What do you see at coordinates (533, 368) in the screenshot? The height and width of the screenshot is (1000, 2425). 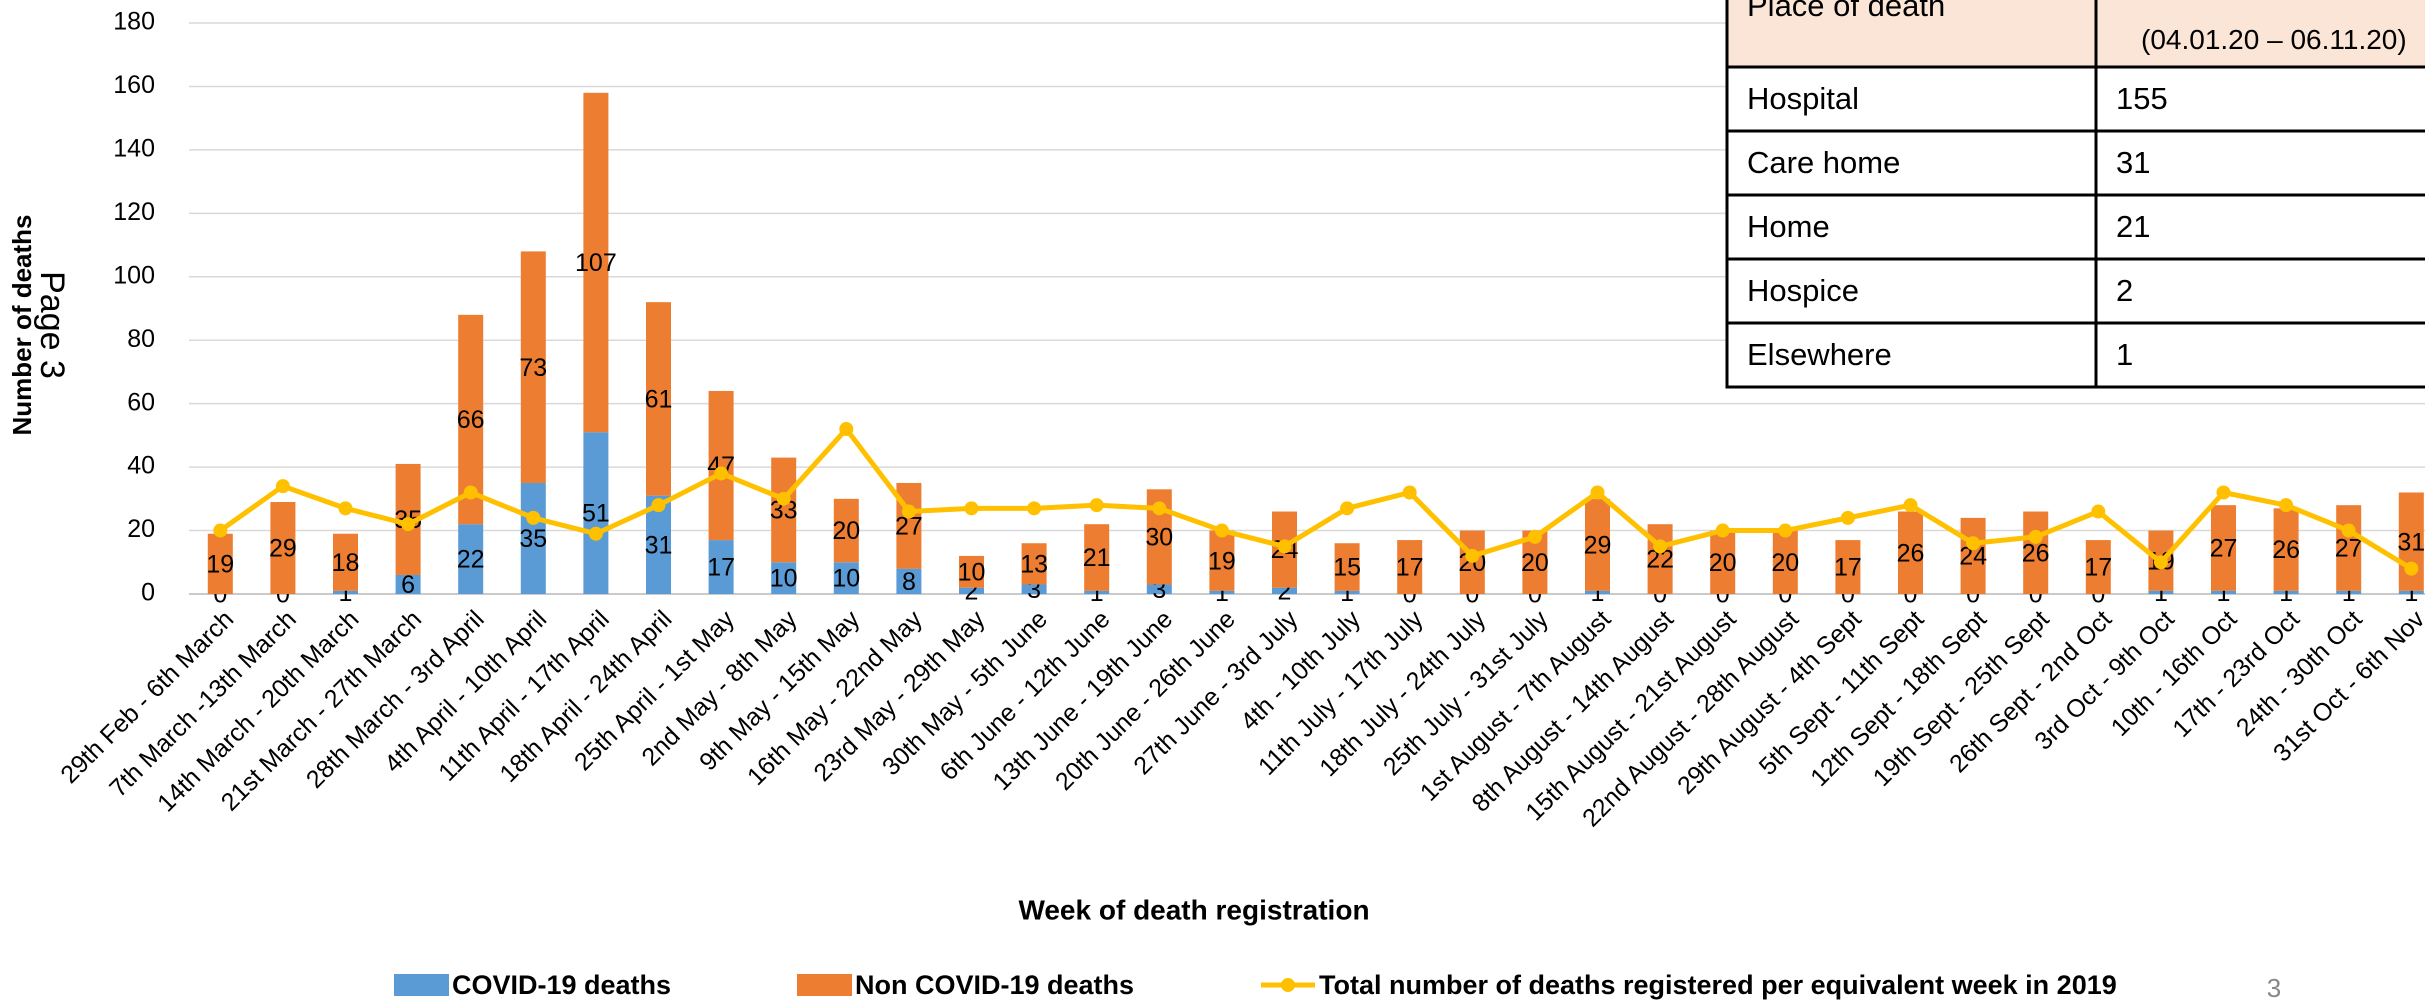 I see `data-label: 73` at bounding box center [533, 368].